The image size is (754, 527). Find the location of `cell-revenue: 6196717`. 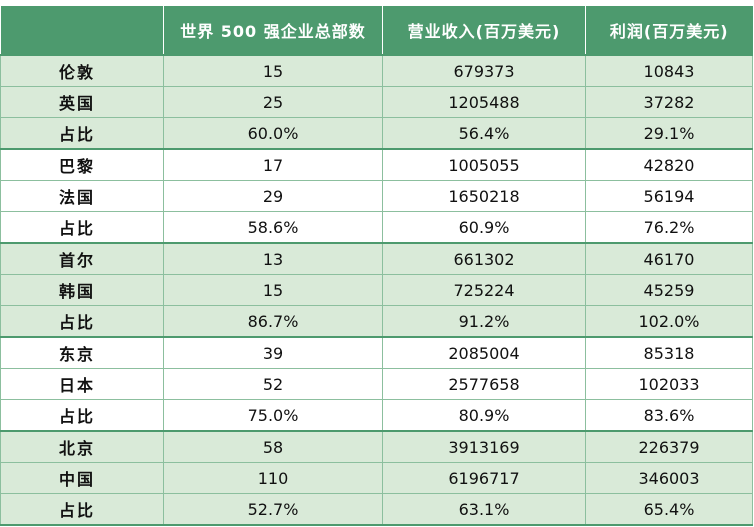

cell-revenue: 6196717 is located at coordinates (484, 478).